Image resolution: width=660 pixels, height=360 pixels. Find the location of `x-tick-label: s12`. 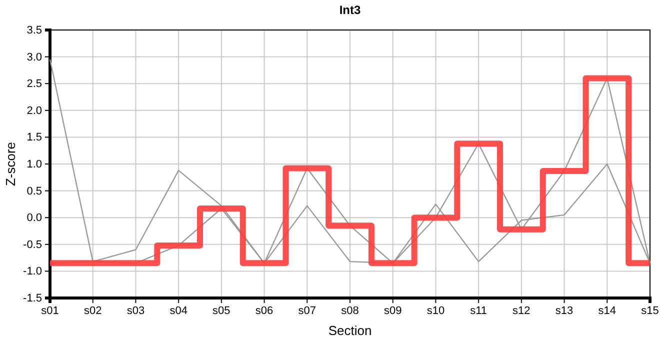

x-tick-label: s12 is located at coordinates (521, 310).